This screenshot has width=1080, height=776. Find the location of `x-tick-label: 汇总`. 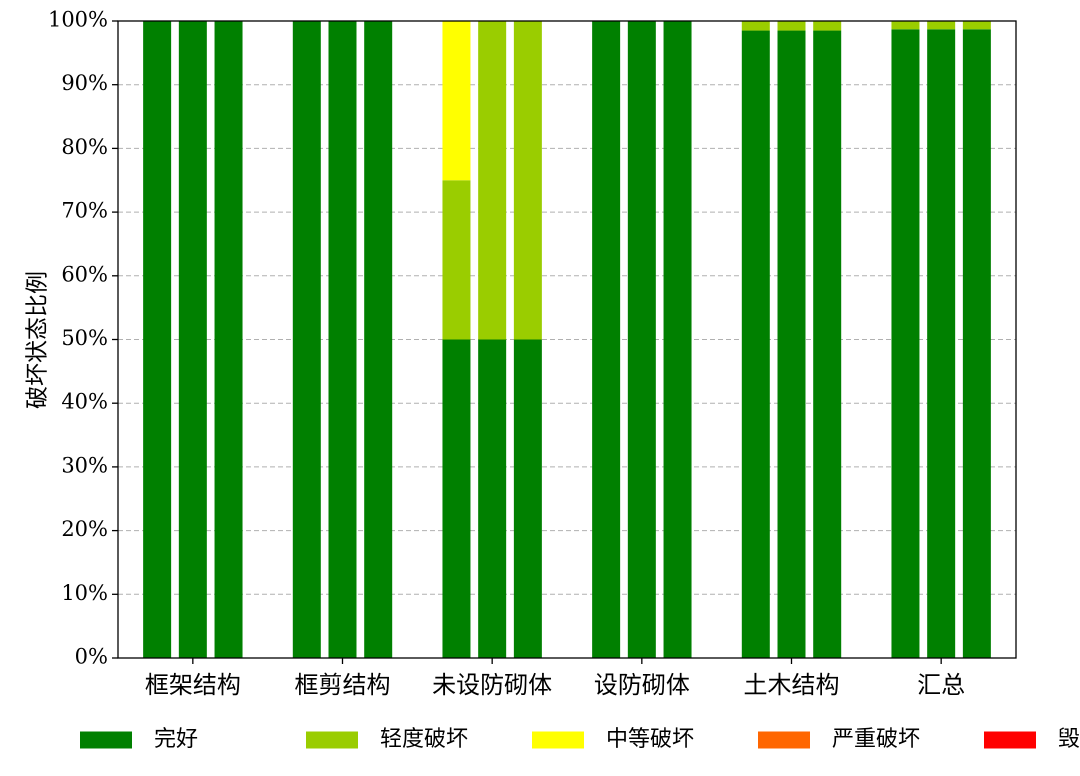

x-tick-label: 汇总 is located at coordinates (941, 685).